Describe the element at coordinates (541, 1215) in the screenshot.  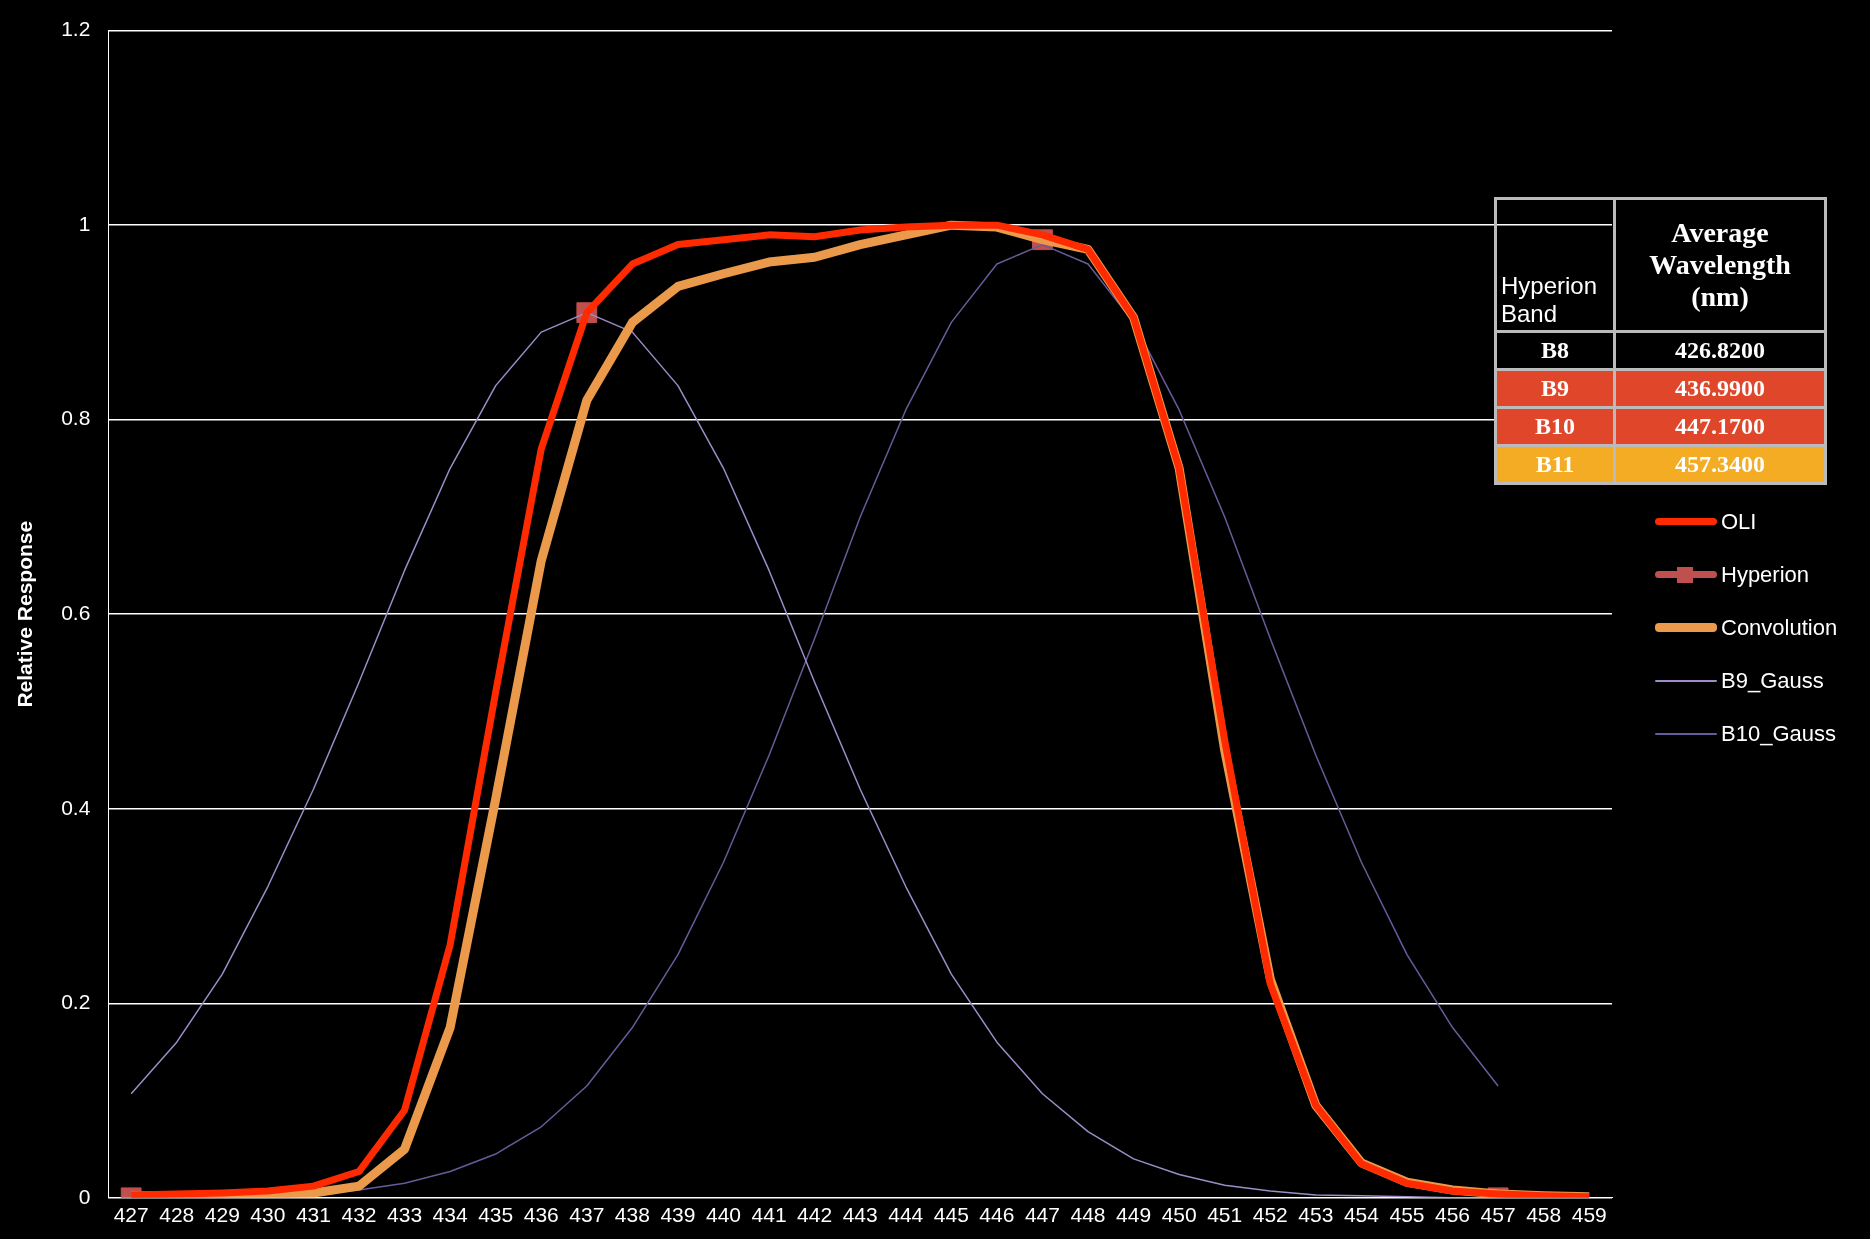
I see `x-tick-label: 436` at that location.